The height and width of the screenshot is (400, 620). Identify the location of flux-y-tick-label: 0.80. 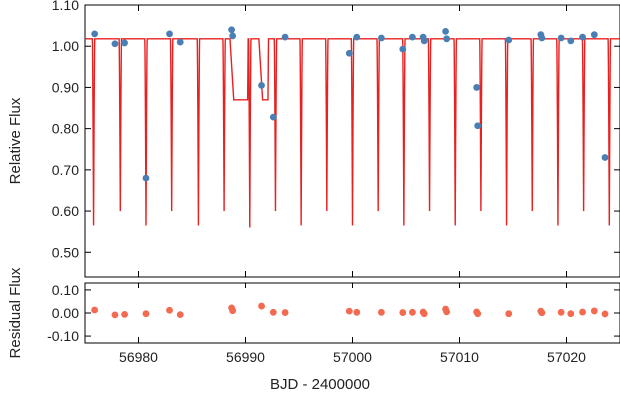
(65, 129).